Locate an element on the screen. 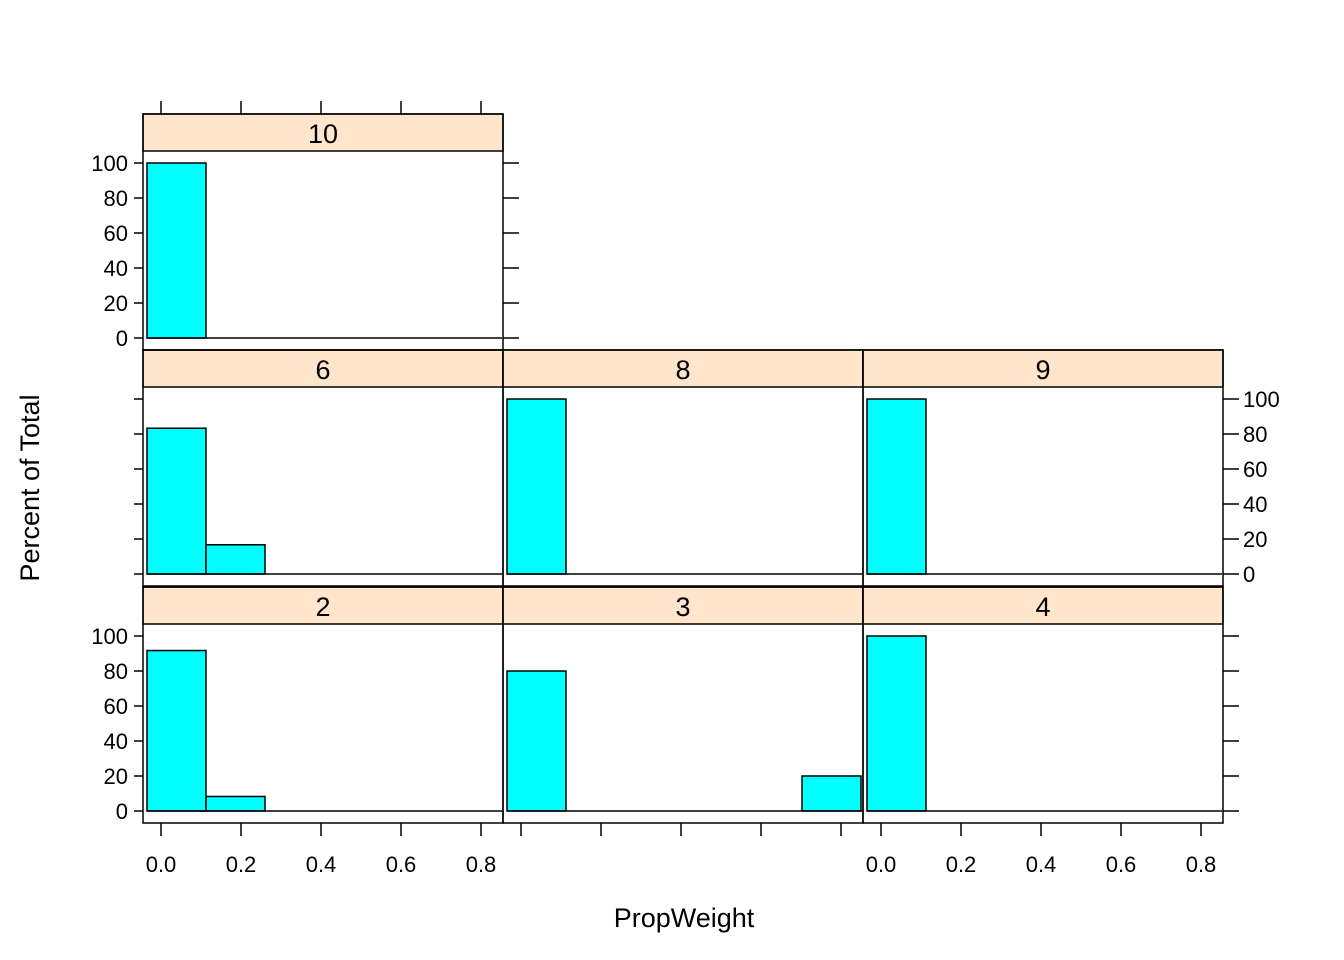 This screenshot has width=1344, height=960. y-axis-title: Percent of Total is located at coordinates (30, 487).